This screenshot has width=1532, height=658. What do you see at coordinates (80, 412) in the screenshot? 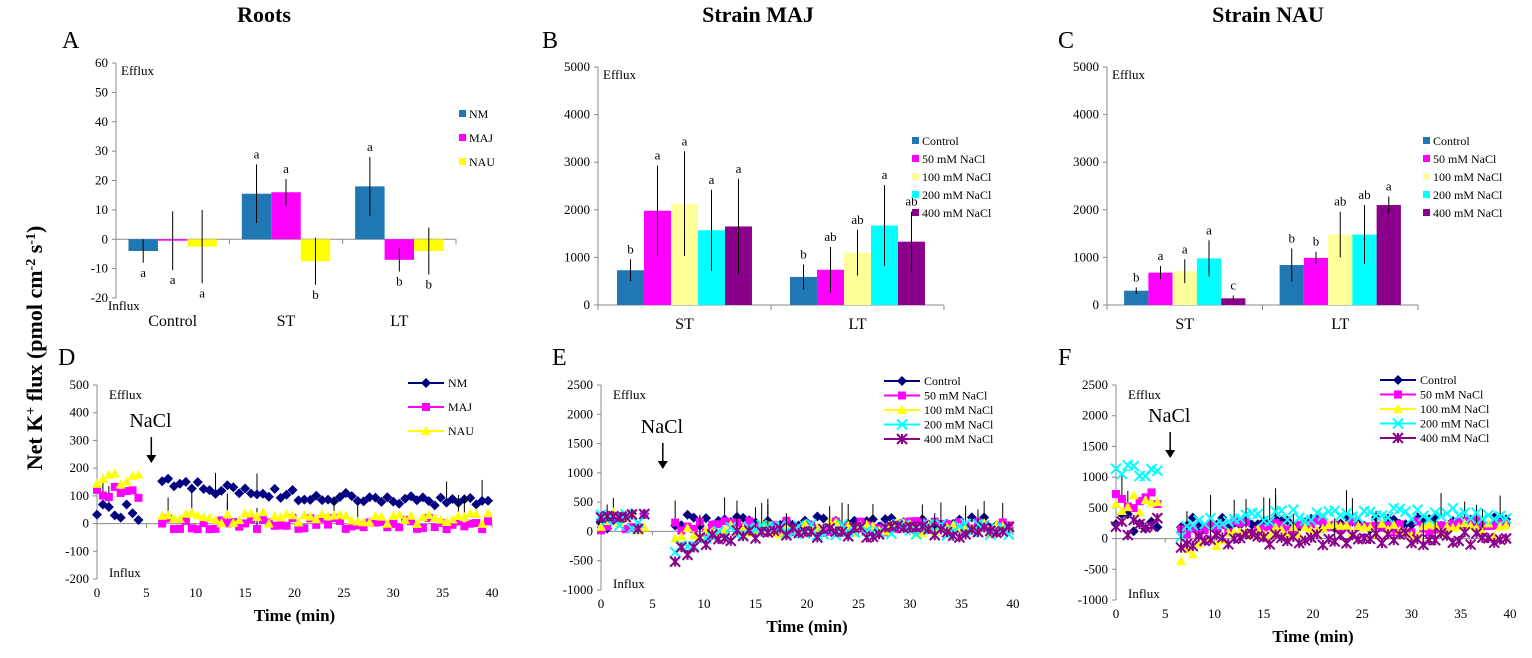
I see `y-tick-label: 400` at bounding box center [80, 412].